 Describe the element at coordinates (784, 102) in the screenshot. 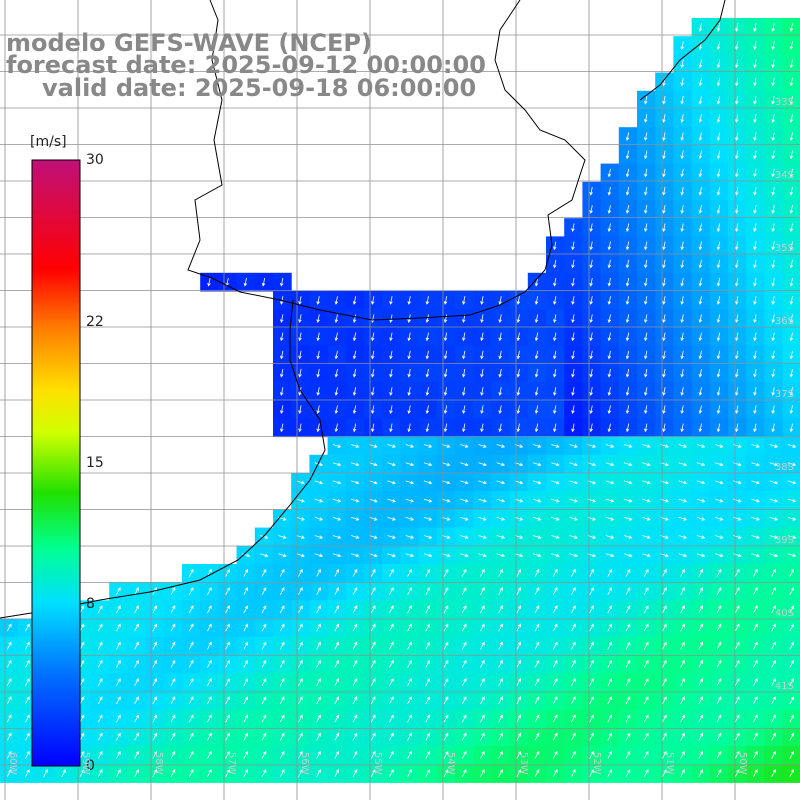

I see `latitude-label: 33S` at that location.